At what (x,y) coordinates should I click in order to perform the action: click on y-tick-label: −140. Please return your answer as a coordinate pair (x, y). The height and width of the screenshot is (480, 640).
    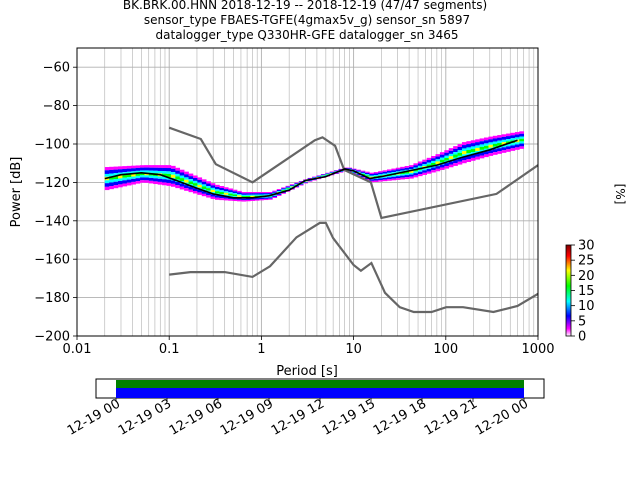
    Looking at the image, I should click on (52, 221).